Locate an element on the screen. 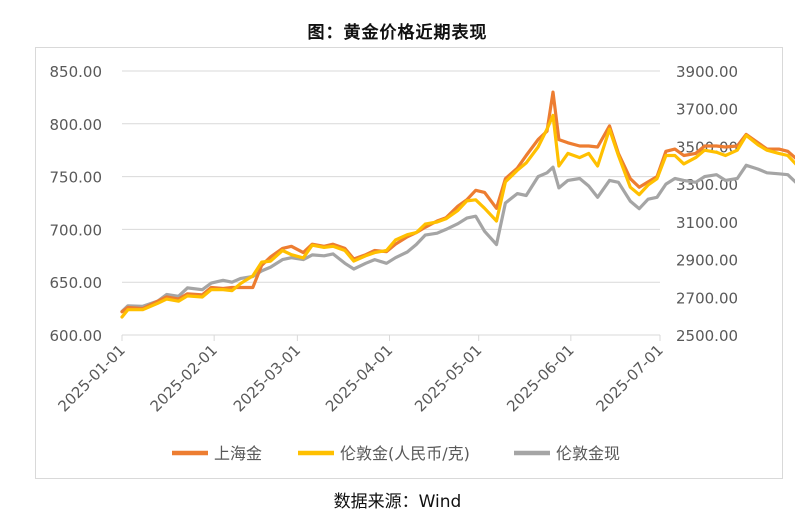  data-source-note: 数据来源：Wind is located at coordinates (397, 502).